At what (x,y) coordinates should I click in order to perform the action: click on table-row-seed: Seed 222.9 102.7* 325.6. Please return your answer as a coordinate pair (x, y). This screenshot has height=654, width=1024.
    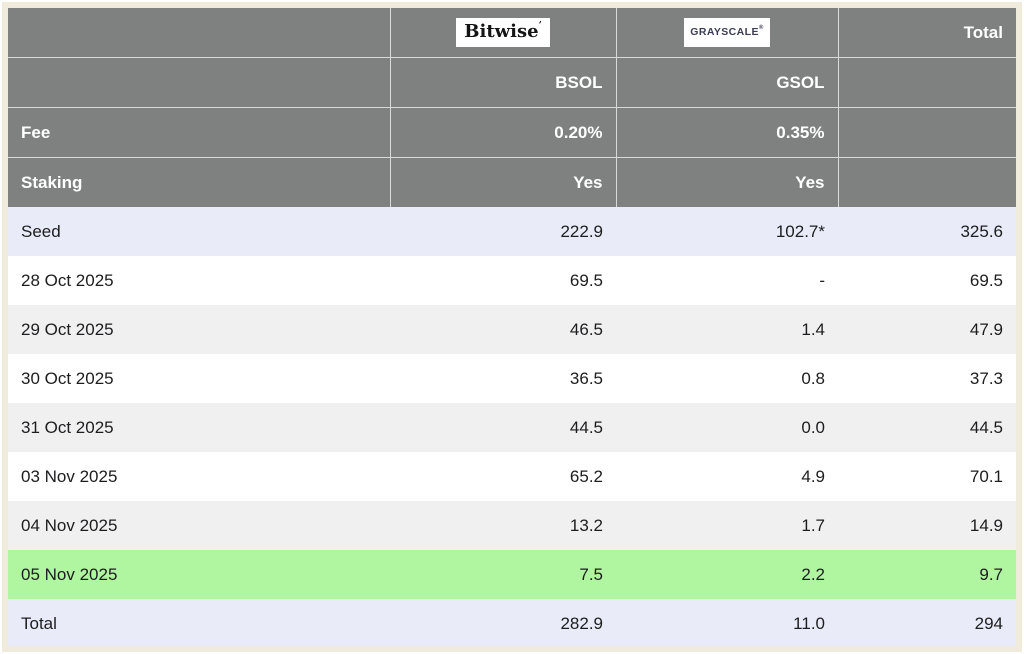
    Looking at the image, I should click on (512, 231).